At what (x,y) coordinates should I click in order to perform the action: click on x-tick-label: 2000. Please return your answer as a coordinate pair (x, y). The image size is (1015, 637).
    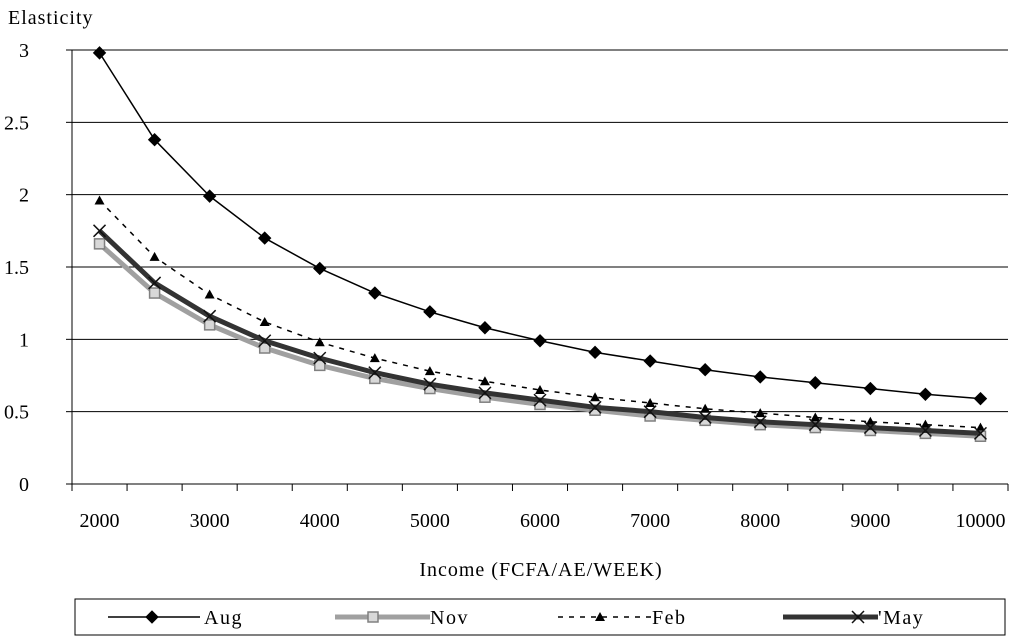
    Looking at the image, I should click on (100, 521).